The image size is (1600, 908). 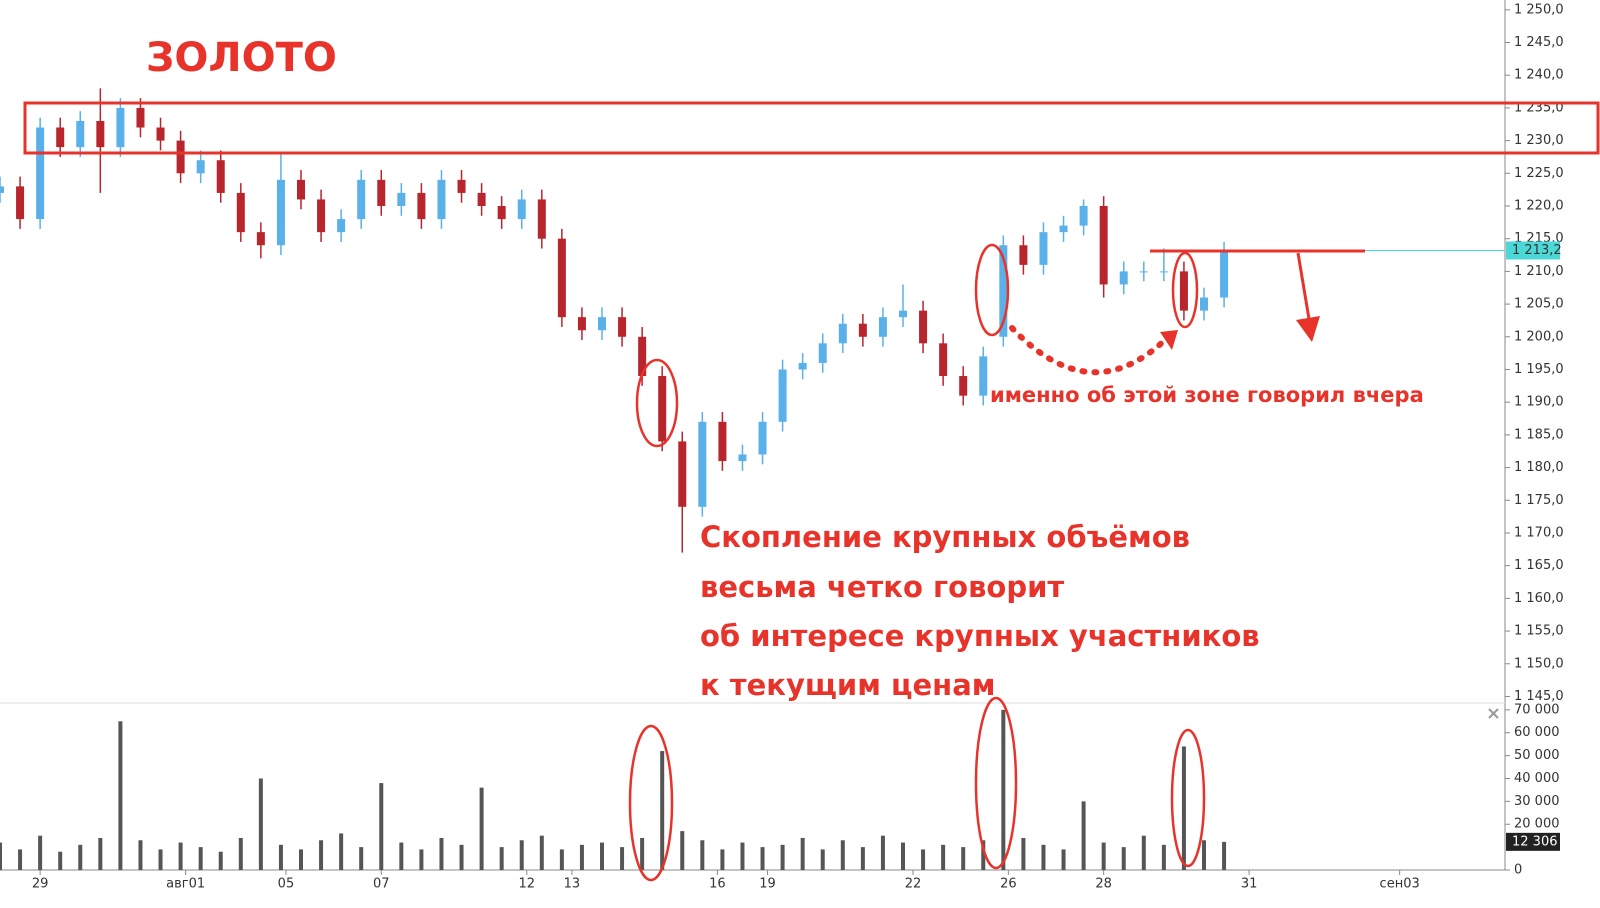 What do you see at coordinates (1539, 9) in the screenshot?
I see `y-tick-label: 1 250,0` at bounding box center [1539, 9].